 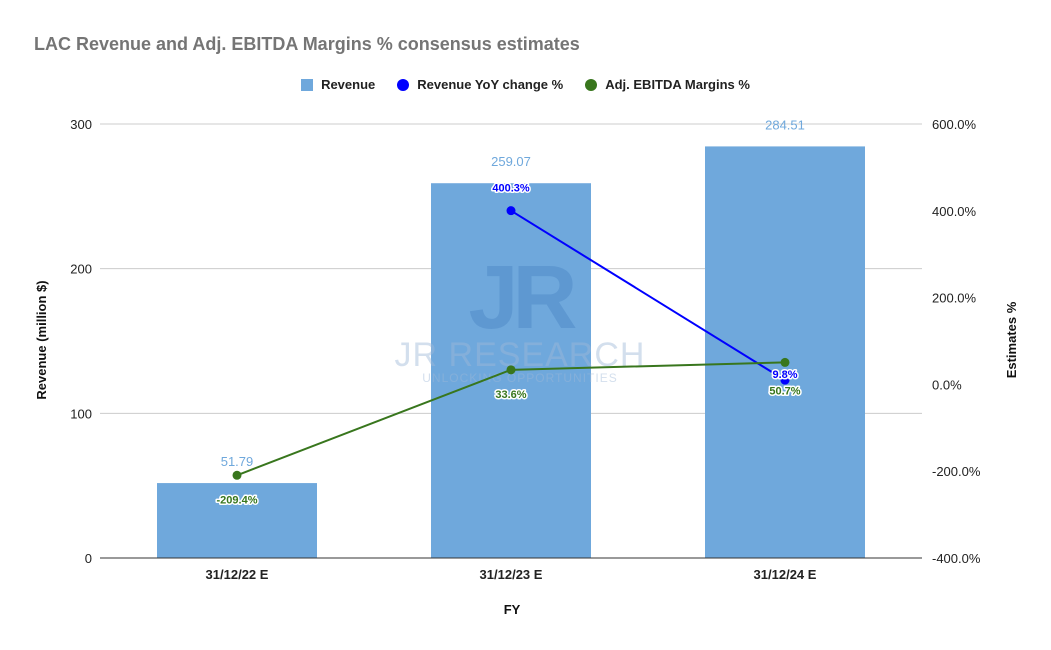 What do you see at coordinates (522, 298) in the screenshot?
I see `watermark-monogram: JR` at bounding box center [522, 298].